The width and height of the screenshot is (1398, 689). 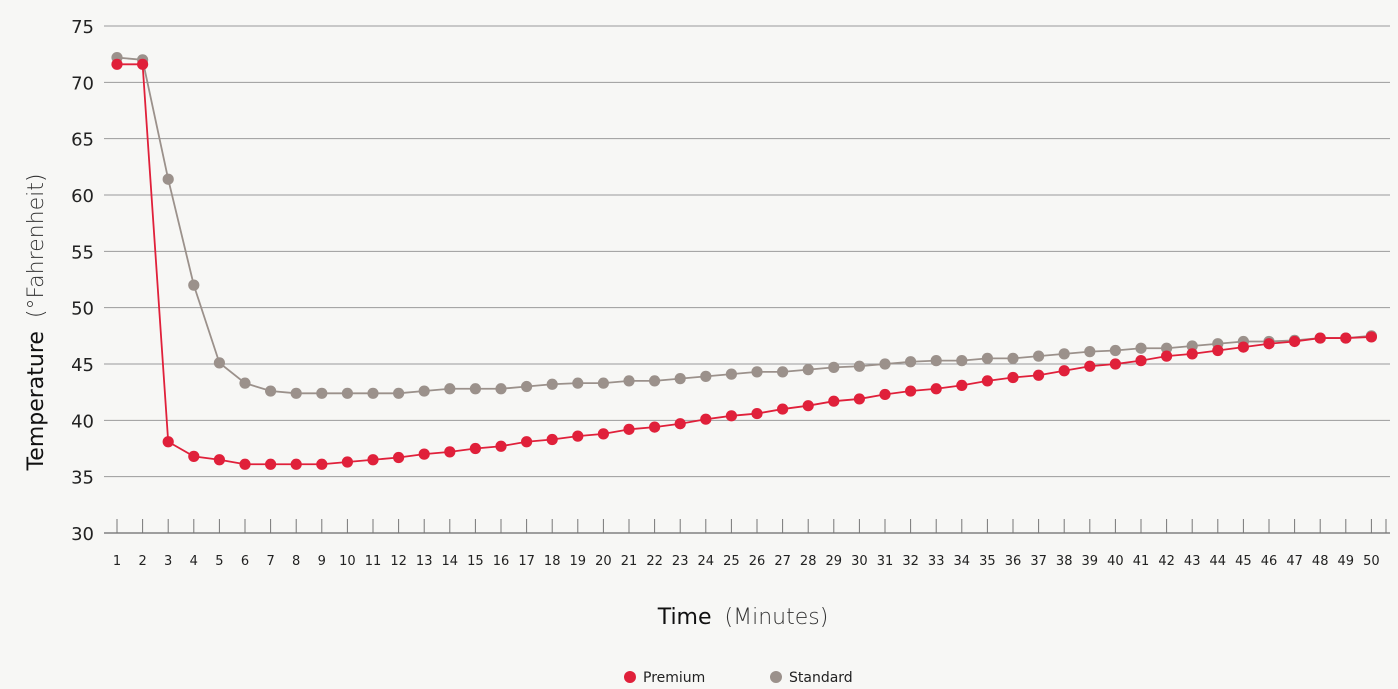 I want to click on y-tick-label: 60, so click(x=82, y=196).